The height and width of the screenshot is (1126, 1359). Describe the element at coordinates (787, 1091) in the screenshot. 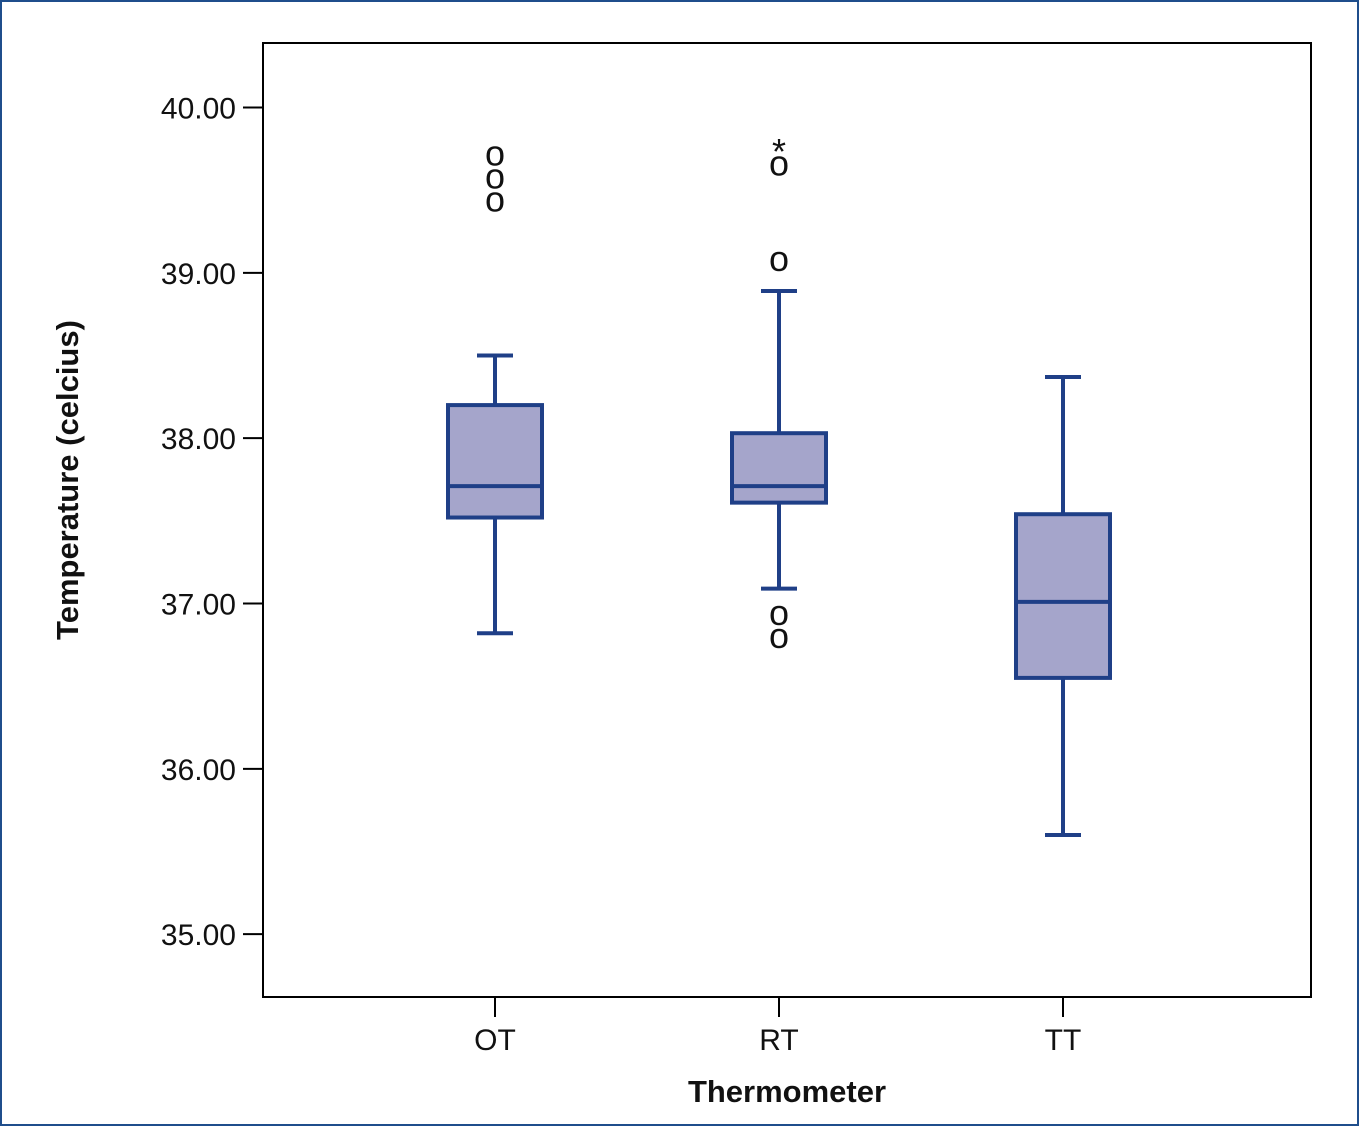

I see `x-axis-title: Thermometer` at that location.